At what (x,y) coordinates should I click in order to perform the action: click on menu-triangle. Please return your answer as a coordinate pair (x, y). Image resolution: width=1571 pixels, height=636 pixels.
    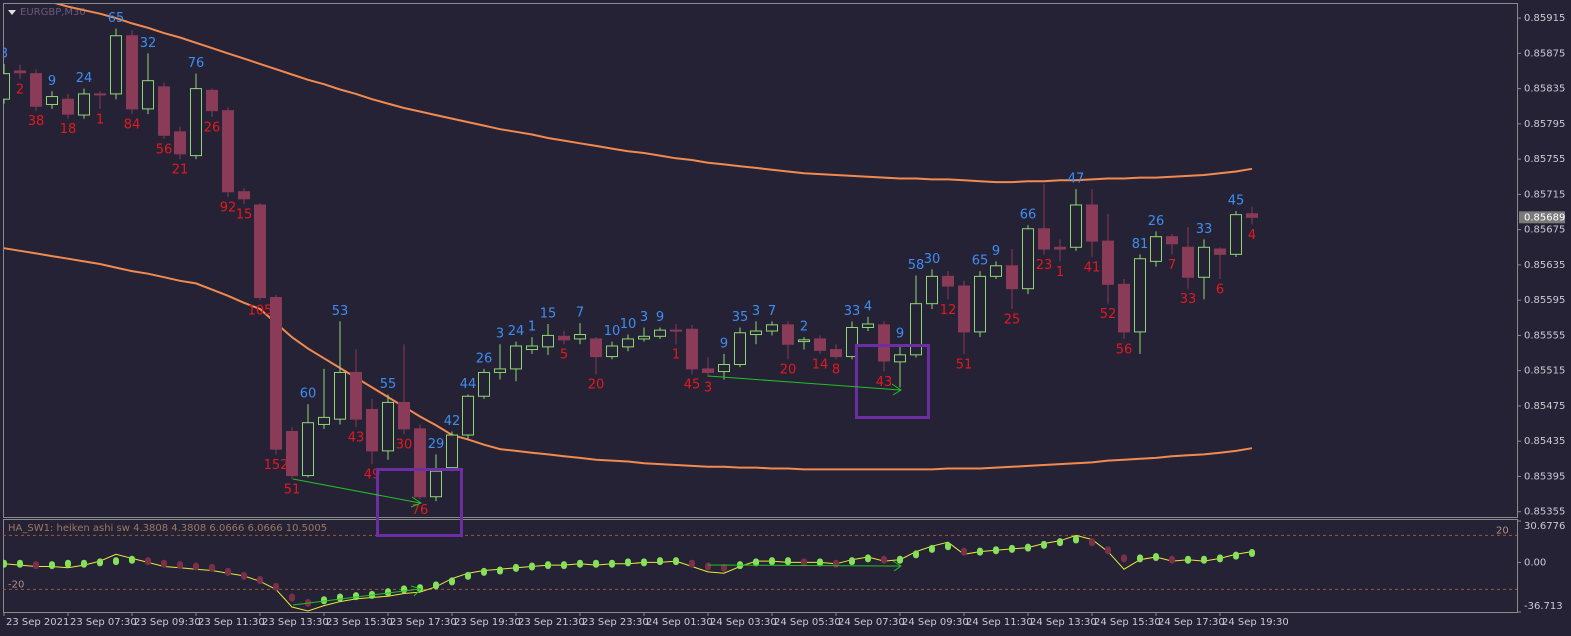
    Looking at the image, I should click on (12, 12).